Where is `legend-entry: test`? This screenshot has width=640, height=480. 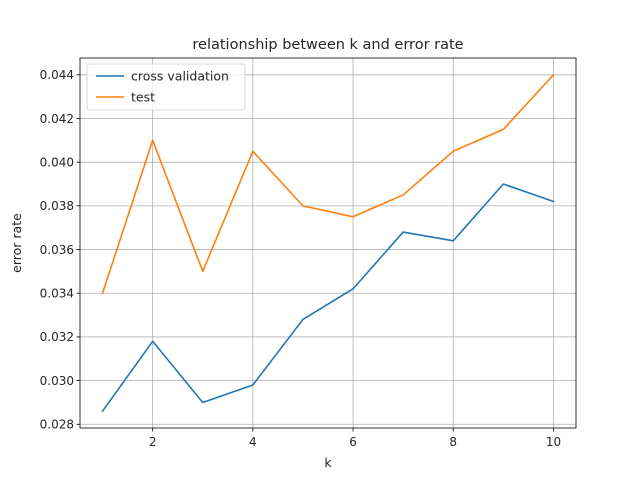 legend-entry: test is located at coordinates (143, 97).